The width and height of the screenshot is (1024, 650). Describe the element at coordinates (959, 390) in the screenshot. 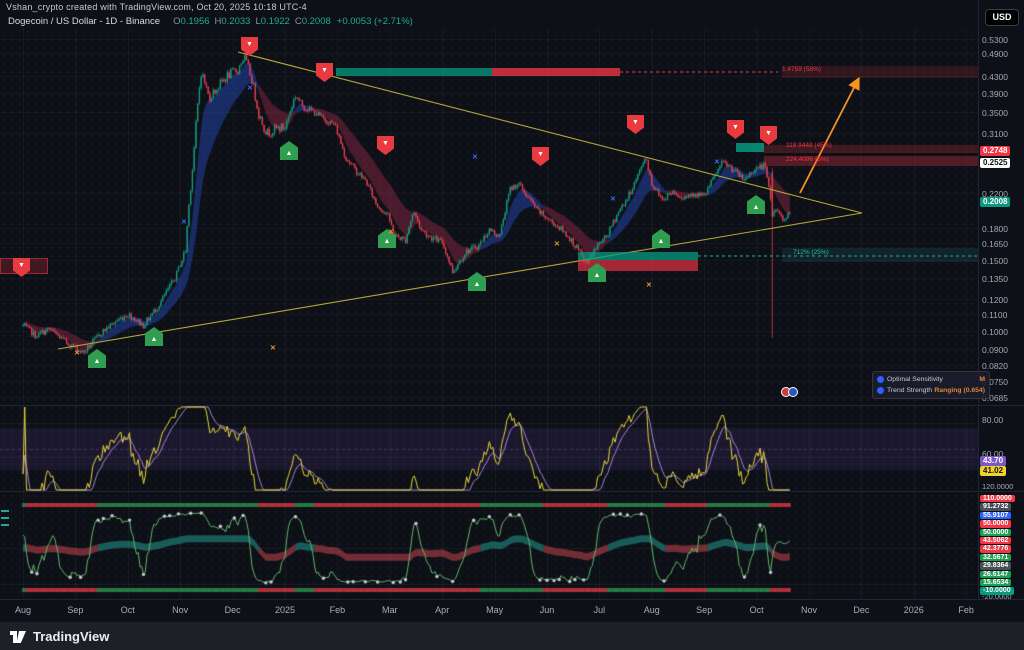

I see `legend-value: Ranging (0.654)` at that location.